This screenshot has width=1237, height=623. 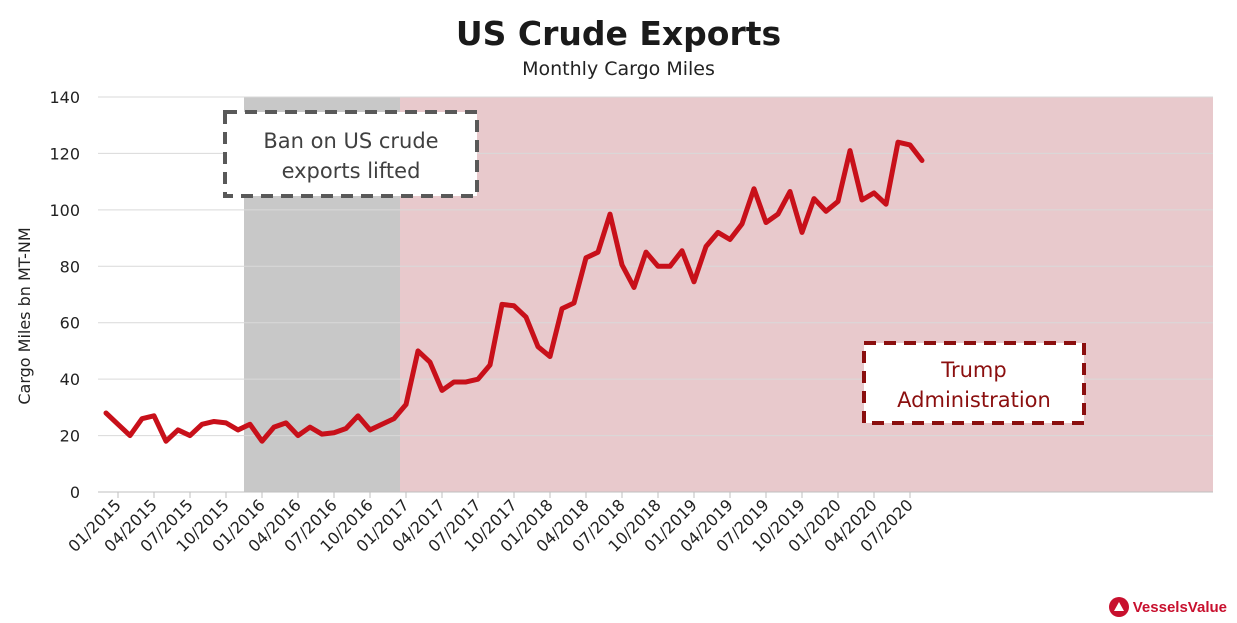 I want to click on vesselsvalue-logo: VesselsValue, so click(x=1167, y=607).